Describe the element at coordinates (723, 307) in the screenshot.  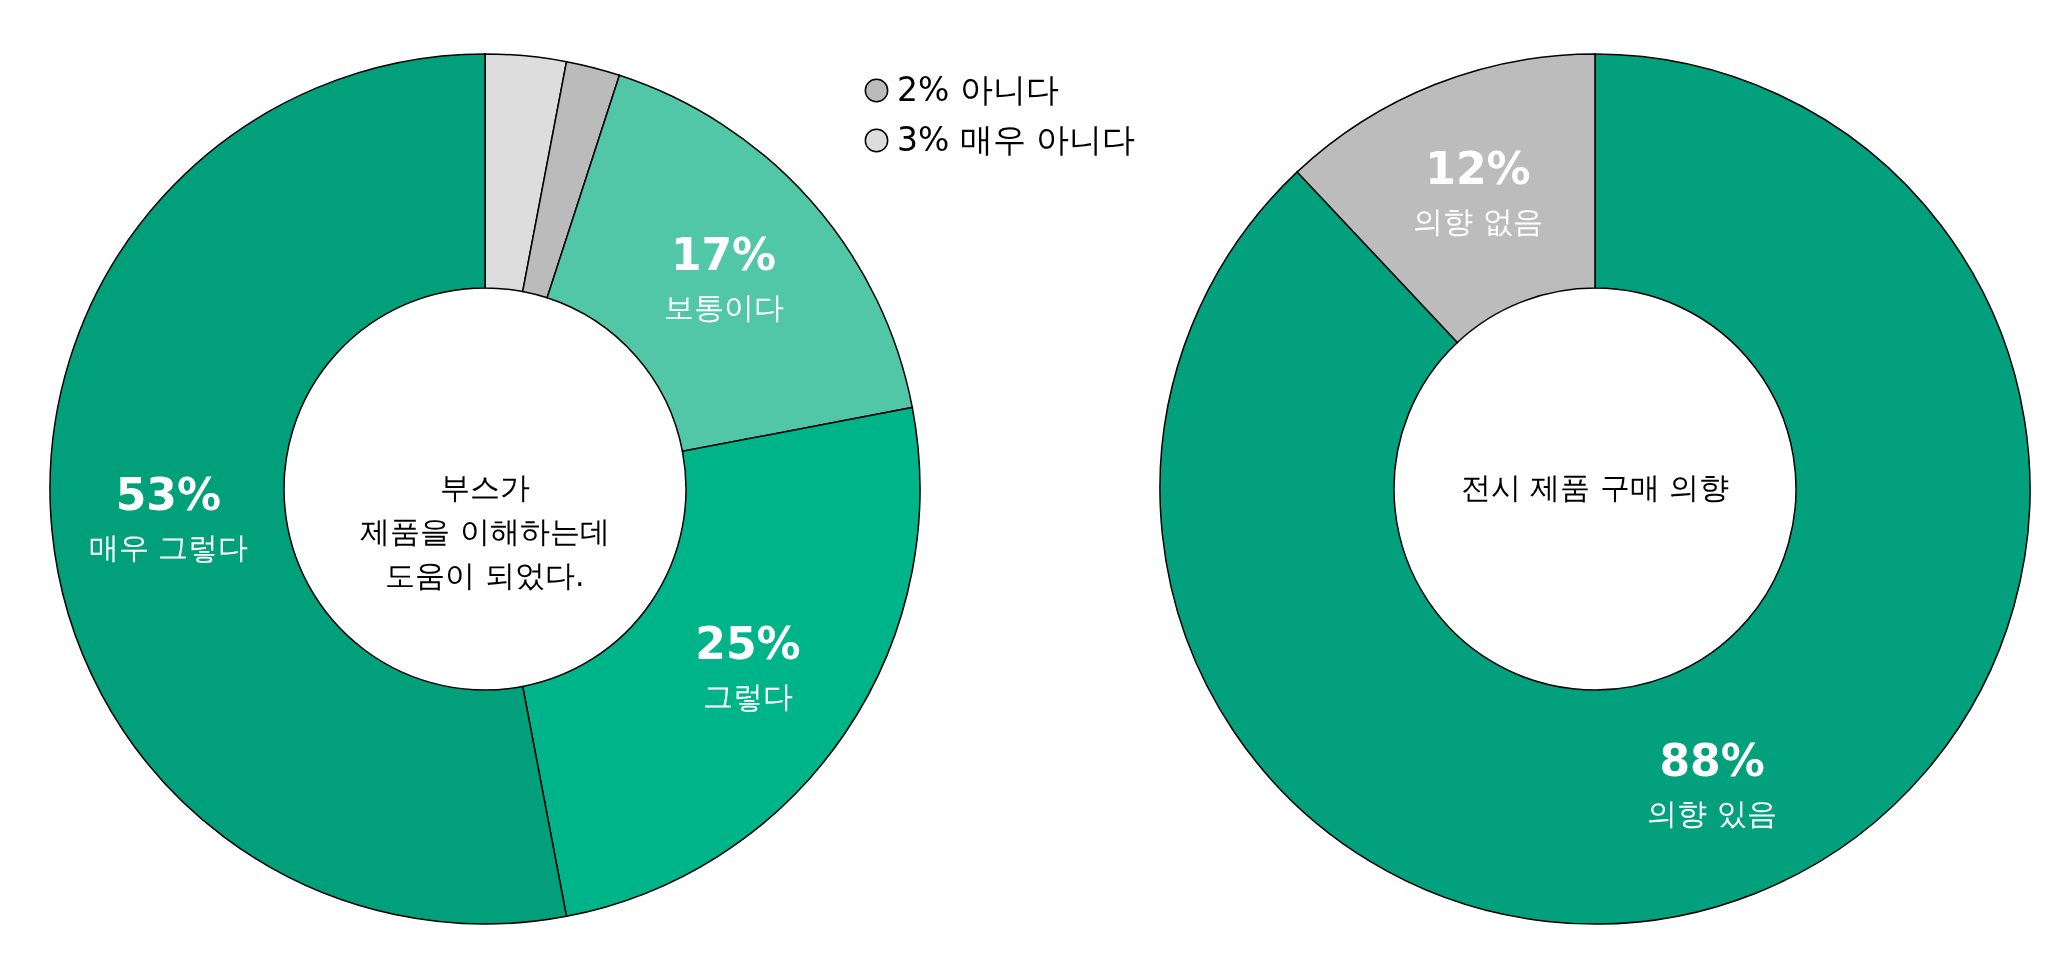
I see `slice-label: 보통이다` at that location.